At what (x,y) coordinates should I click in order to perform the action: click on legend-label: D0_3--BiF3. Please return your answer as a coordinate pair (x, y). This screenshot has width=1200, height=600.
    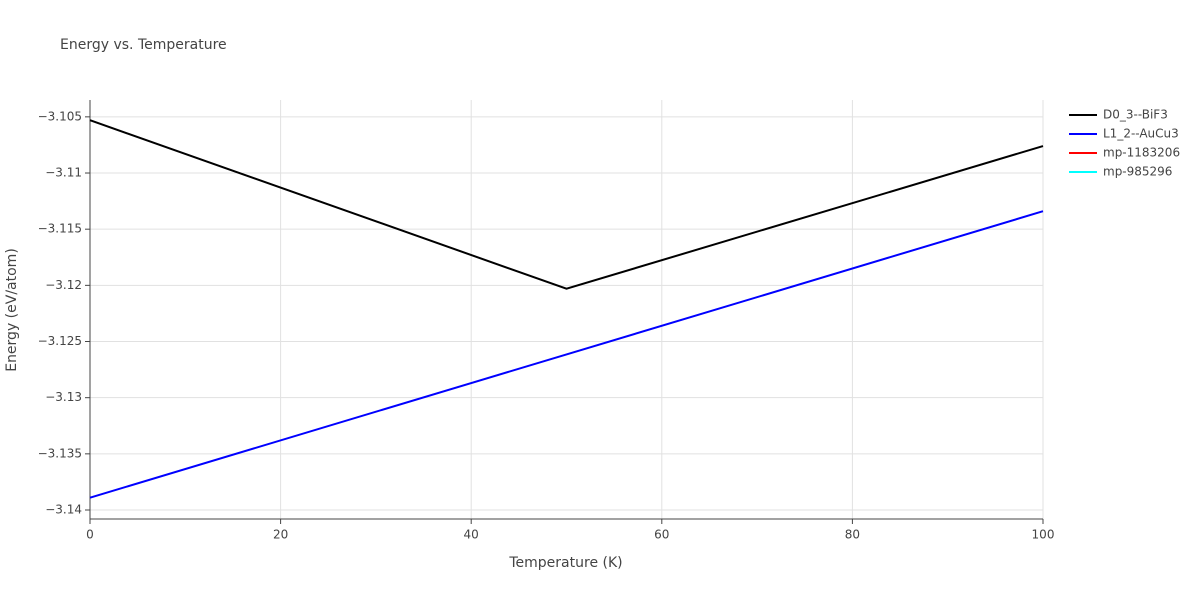
    Looking at the image, I should click on (1135, 115).